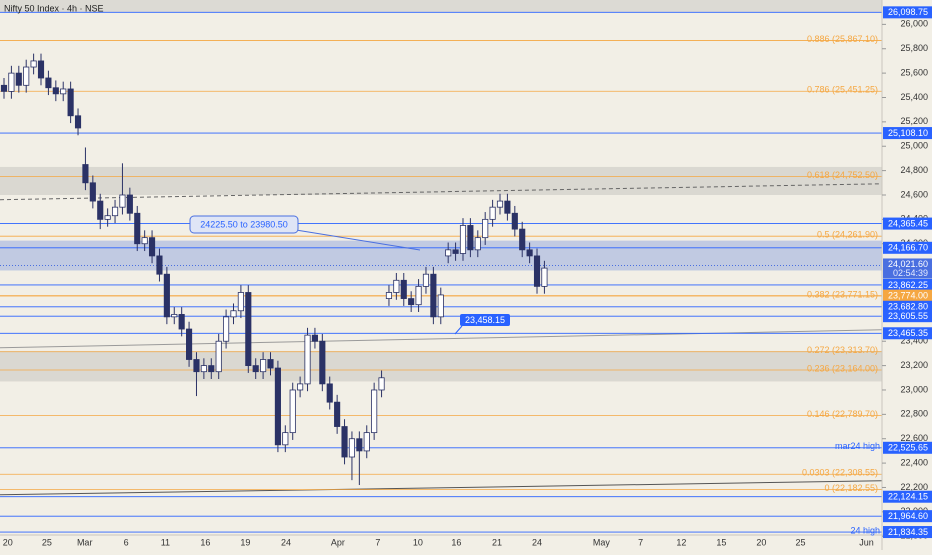  I want to click on current-price-label: 24,021.60, so click(908, 264).